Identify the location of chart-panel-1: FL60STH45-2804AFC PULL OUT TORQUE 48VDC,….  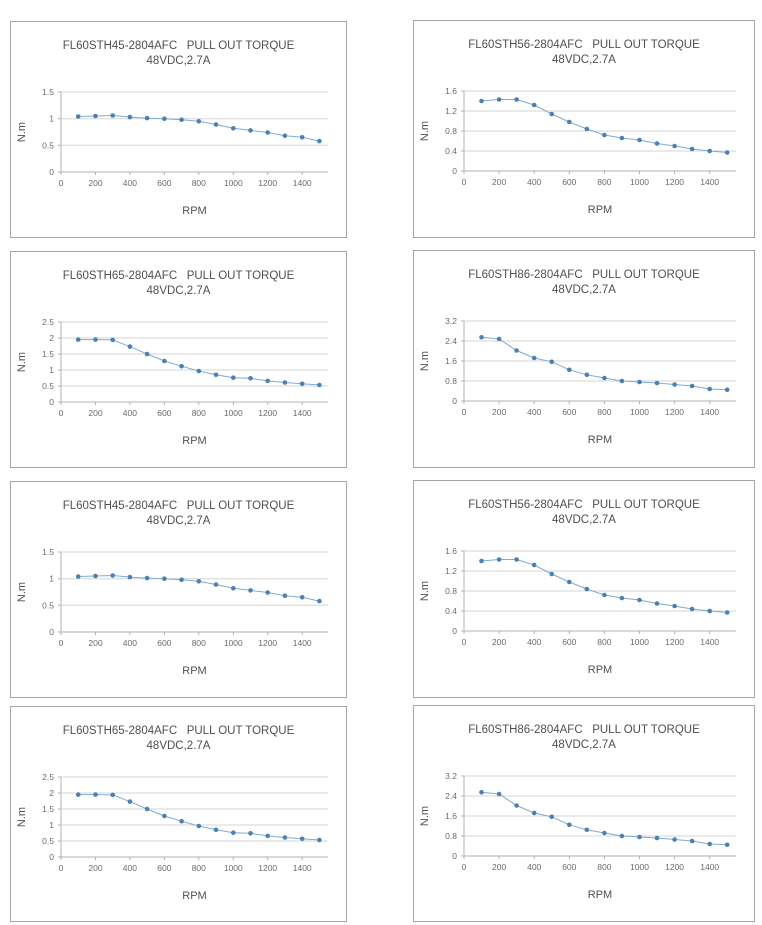
(178, 129).